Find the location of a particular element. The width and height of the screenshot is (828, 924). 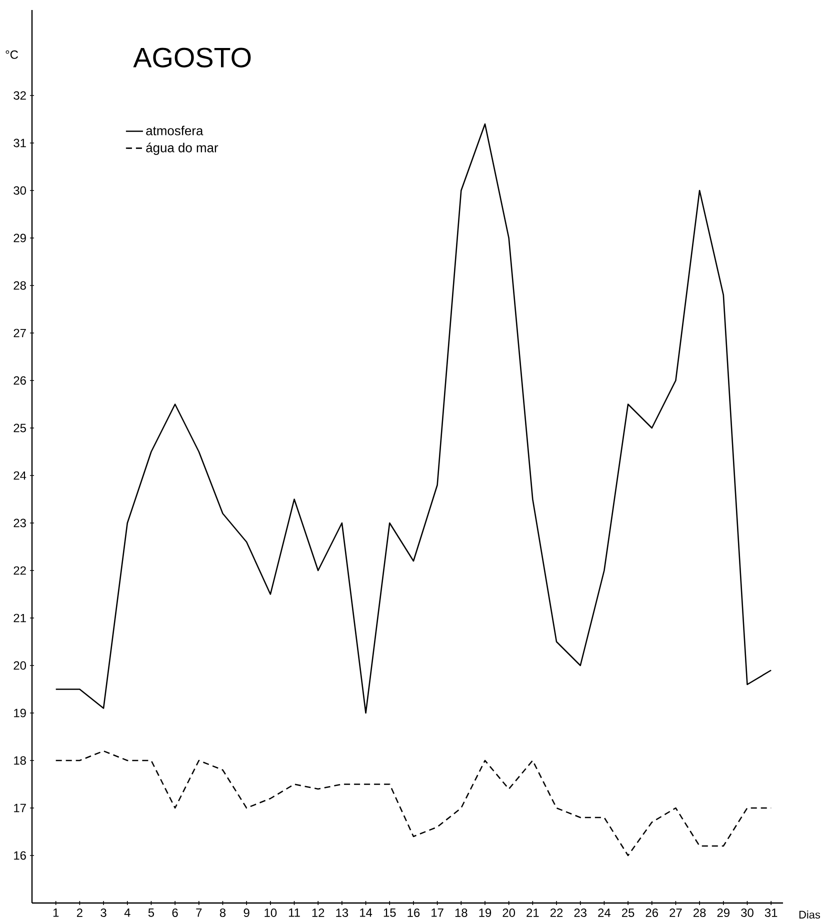

y-tick-label: 21 is located at coordinates (20, 618).